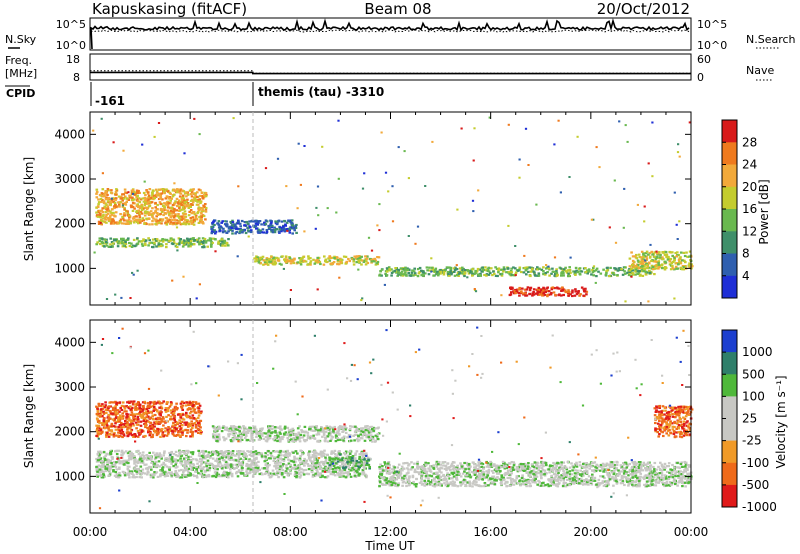  Describe the element at coordinates (704, 59) in the screenshot. I see `nave-tick-top: 60` at that location.